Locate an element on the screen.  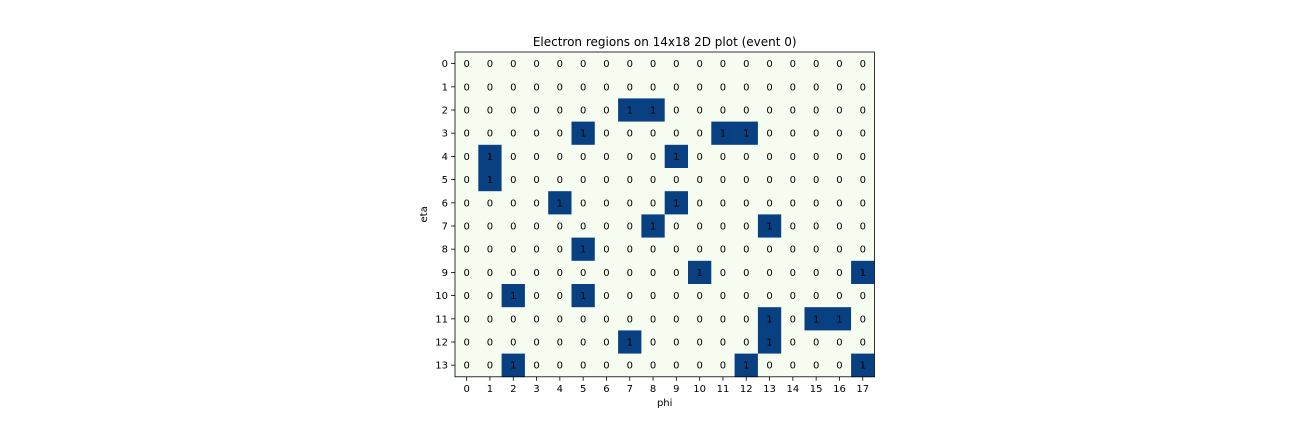
cell-value-label-3-8: 0 is located at coordinates (653, 134).